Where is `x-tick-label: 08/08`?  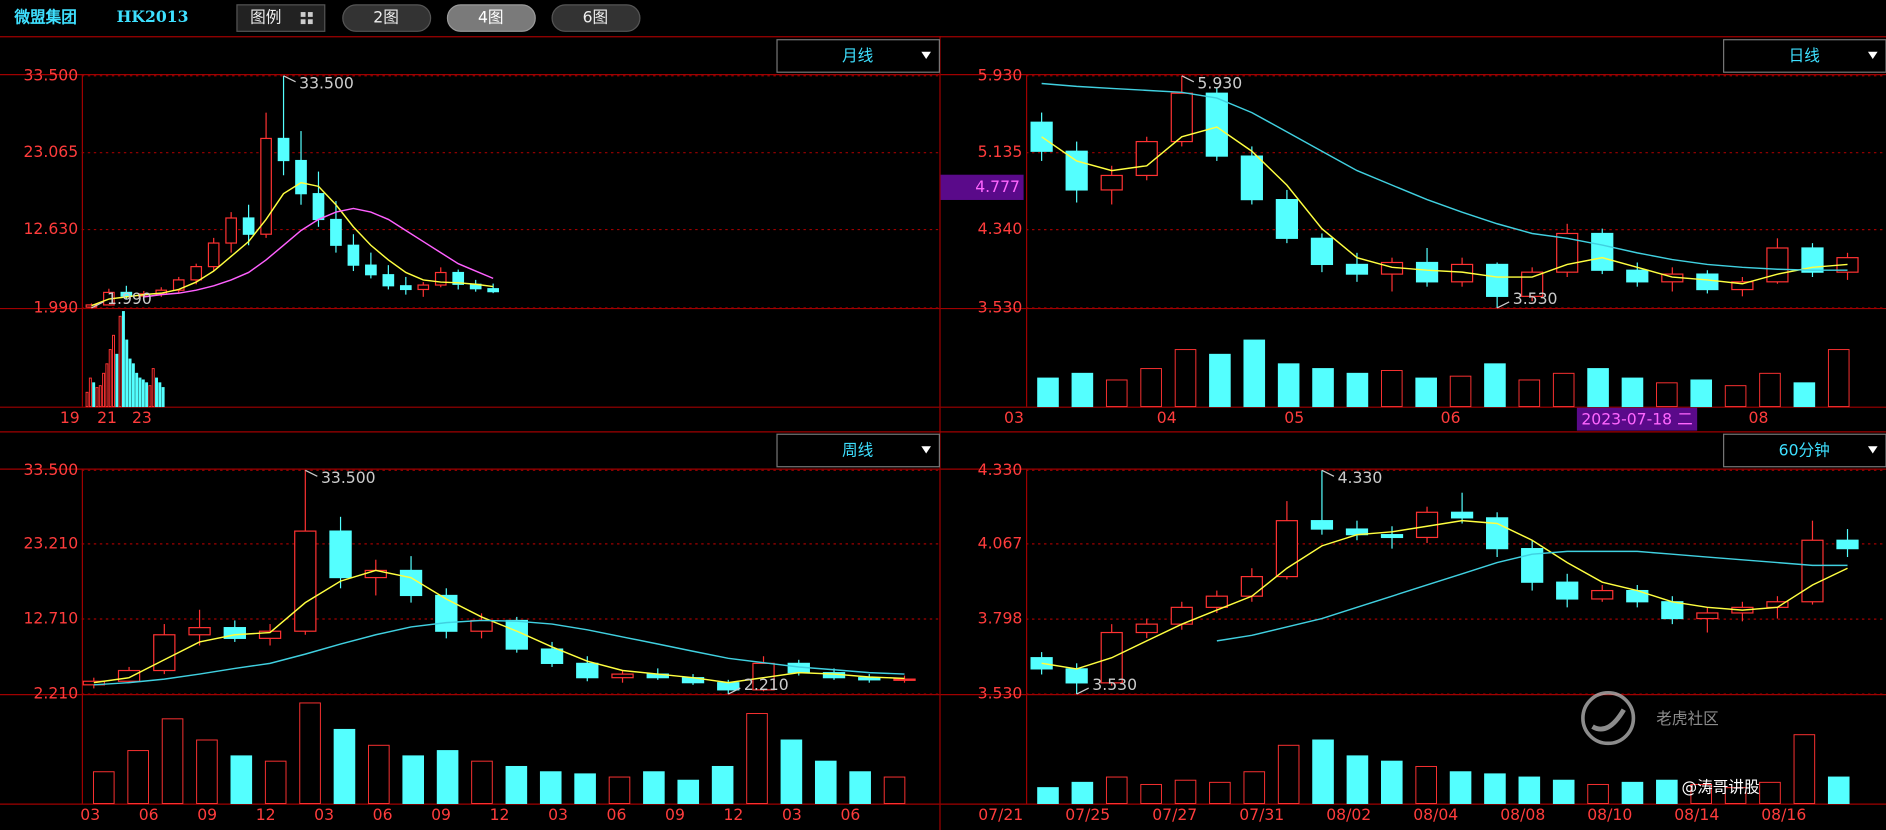 x-tick-label: 08/08 is located at coordinates (1522, 814).